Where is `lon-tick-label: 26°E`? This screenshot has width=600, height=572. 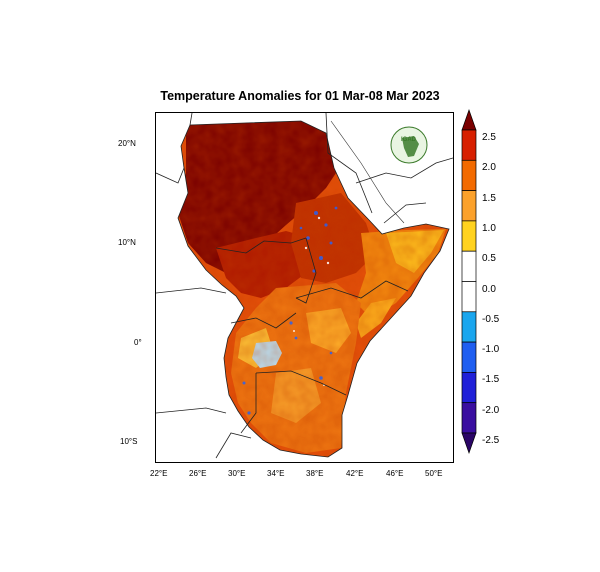
lon-tick-label: 26°E is located at coordinates (198, 473).